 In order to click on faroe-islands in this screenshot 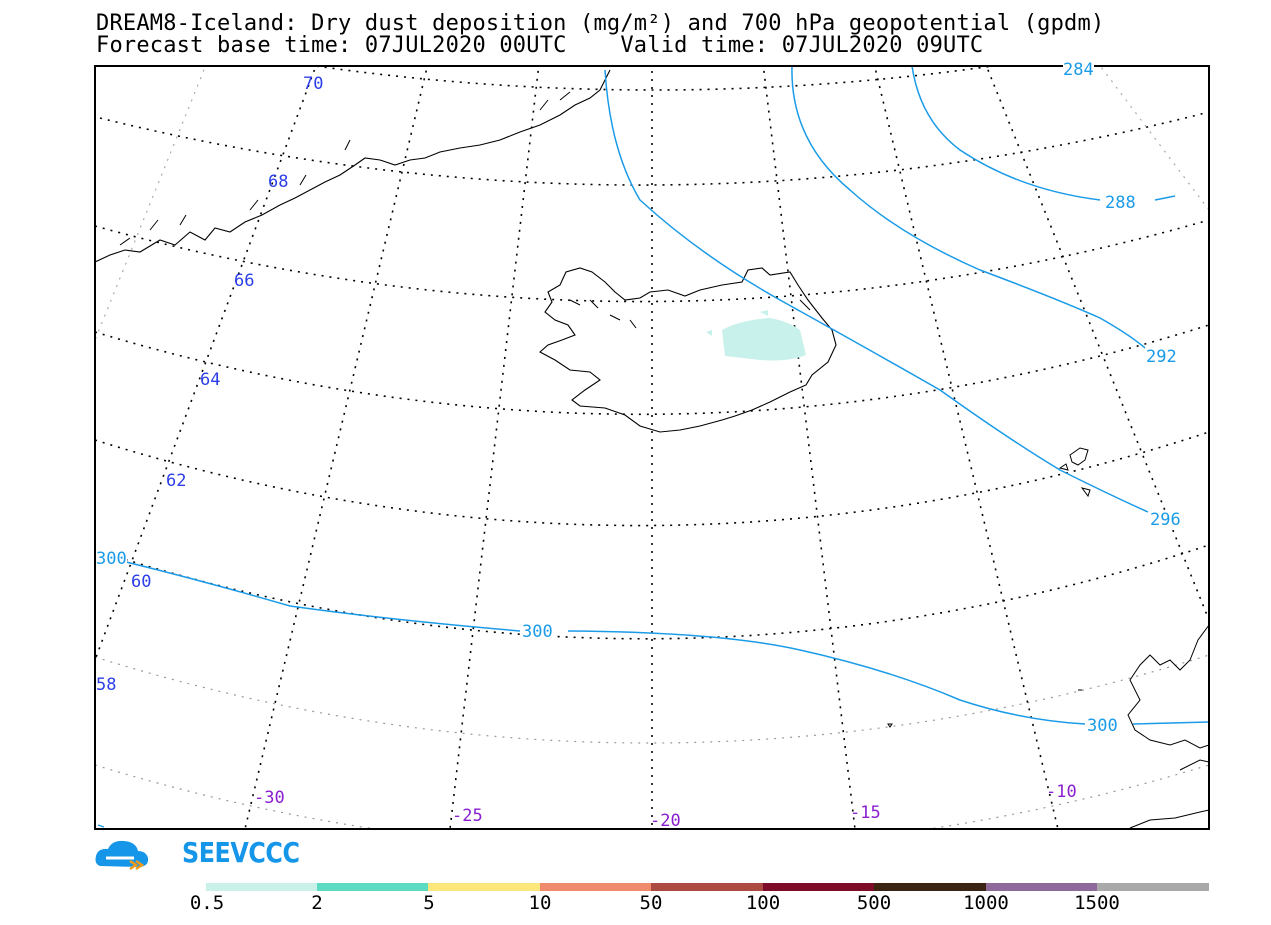, I will do `click(1074, 472)`.